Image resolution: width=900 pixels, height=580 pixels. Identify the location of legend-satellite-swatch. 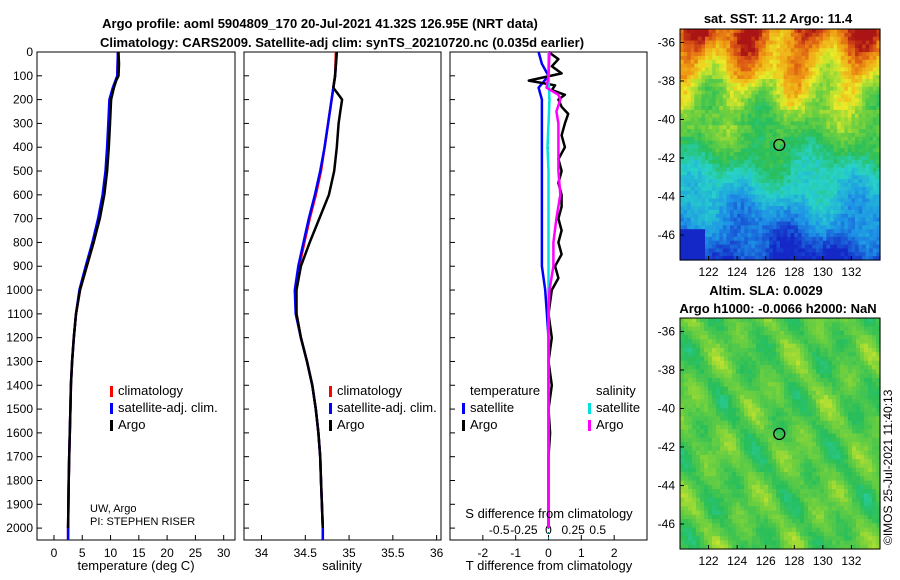
(111, 408).